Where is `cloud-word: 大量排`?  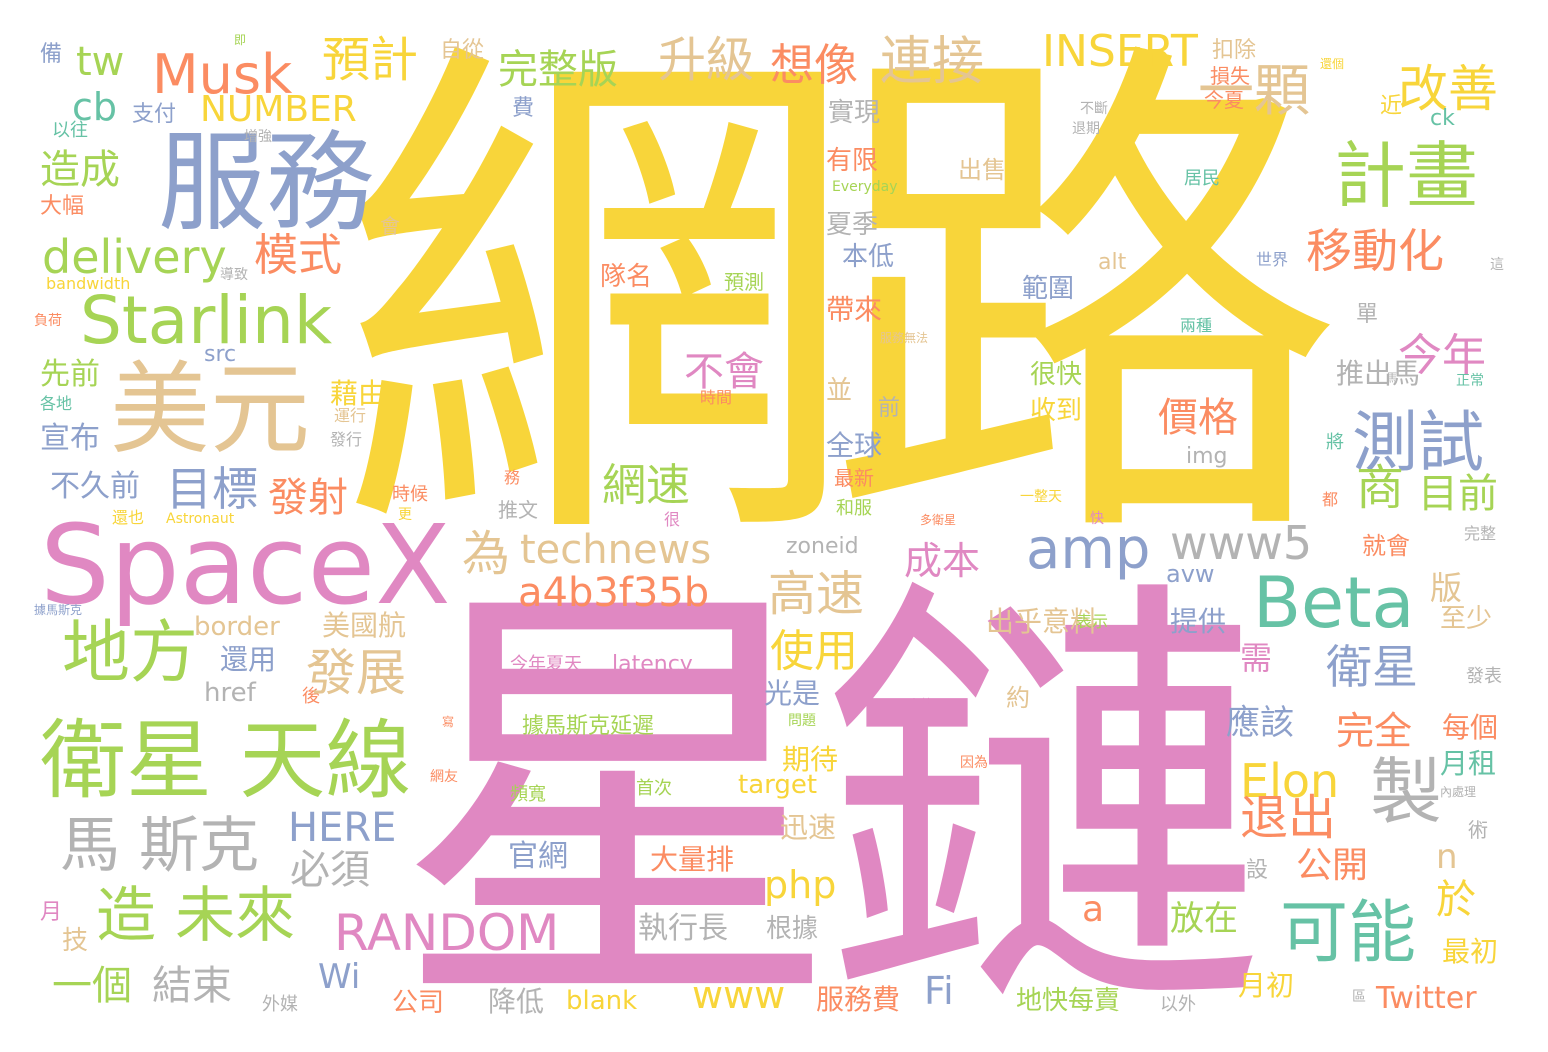 cloud-word: 大量排 is located at coordinates (692, 859).